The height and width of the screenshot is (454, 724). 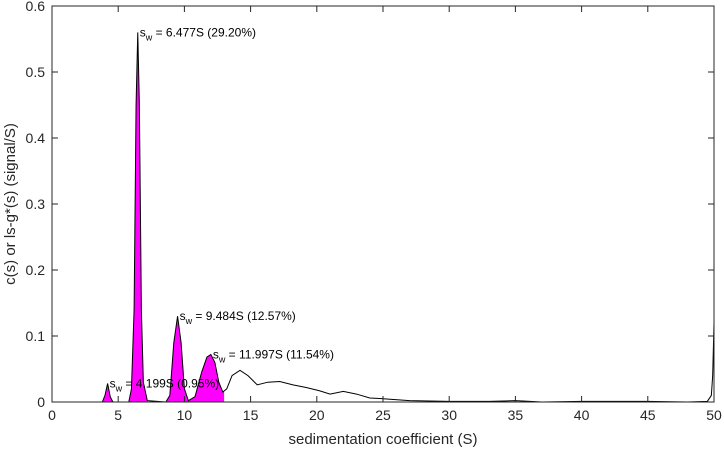 What do you see at coordinates (36, 138) in the screenshot?
I see `y-tick-label: 0.4` at bounding box center [36, 138].